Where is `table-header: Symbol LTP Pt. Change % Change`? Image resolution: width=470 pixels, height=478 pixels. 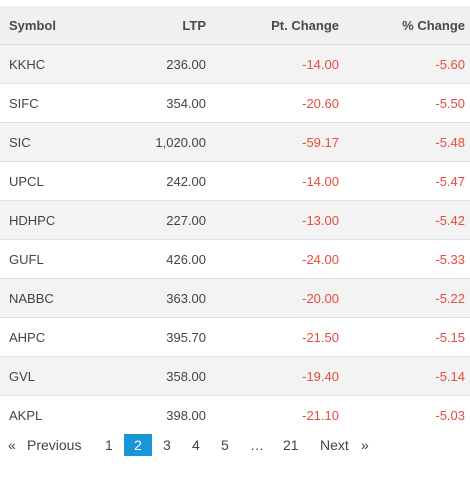
table-header: Symbol LTP Pt. Change % Change is located at coordinates (235, 25).